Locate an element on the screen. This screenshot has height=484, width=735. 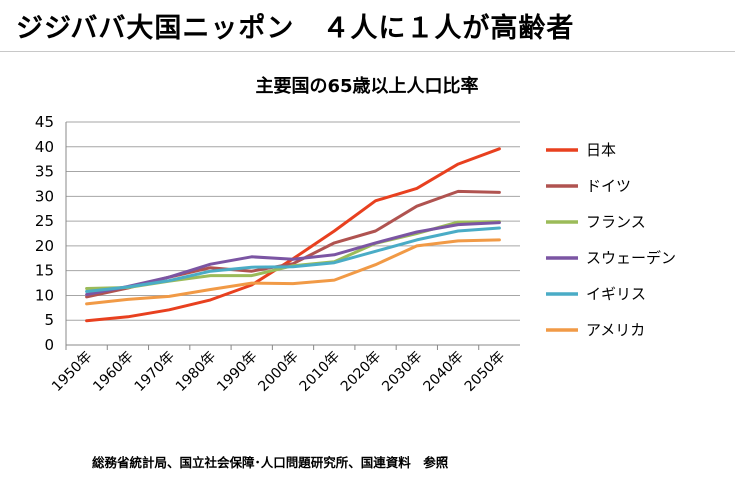
legend-label: アメリカ is located at coordinates (615, 330).